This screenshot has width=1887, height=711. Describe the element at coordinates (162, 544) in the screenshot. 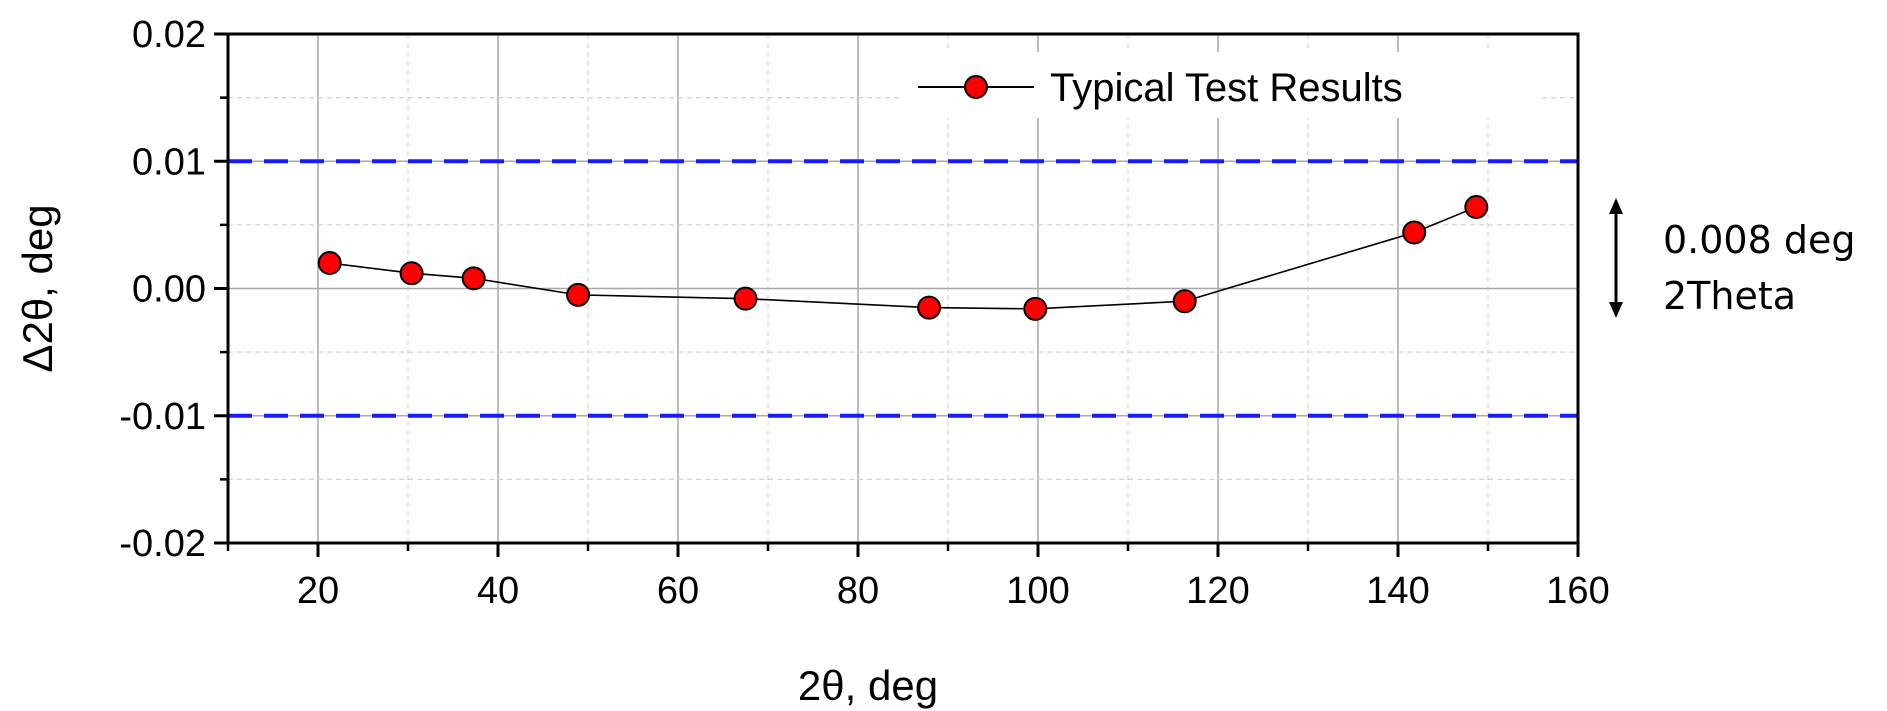

I see `y-tick-label: -0.02` at that location.